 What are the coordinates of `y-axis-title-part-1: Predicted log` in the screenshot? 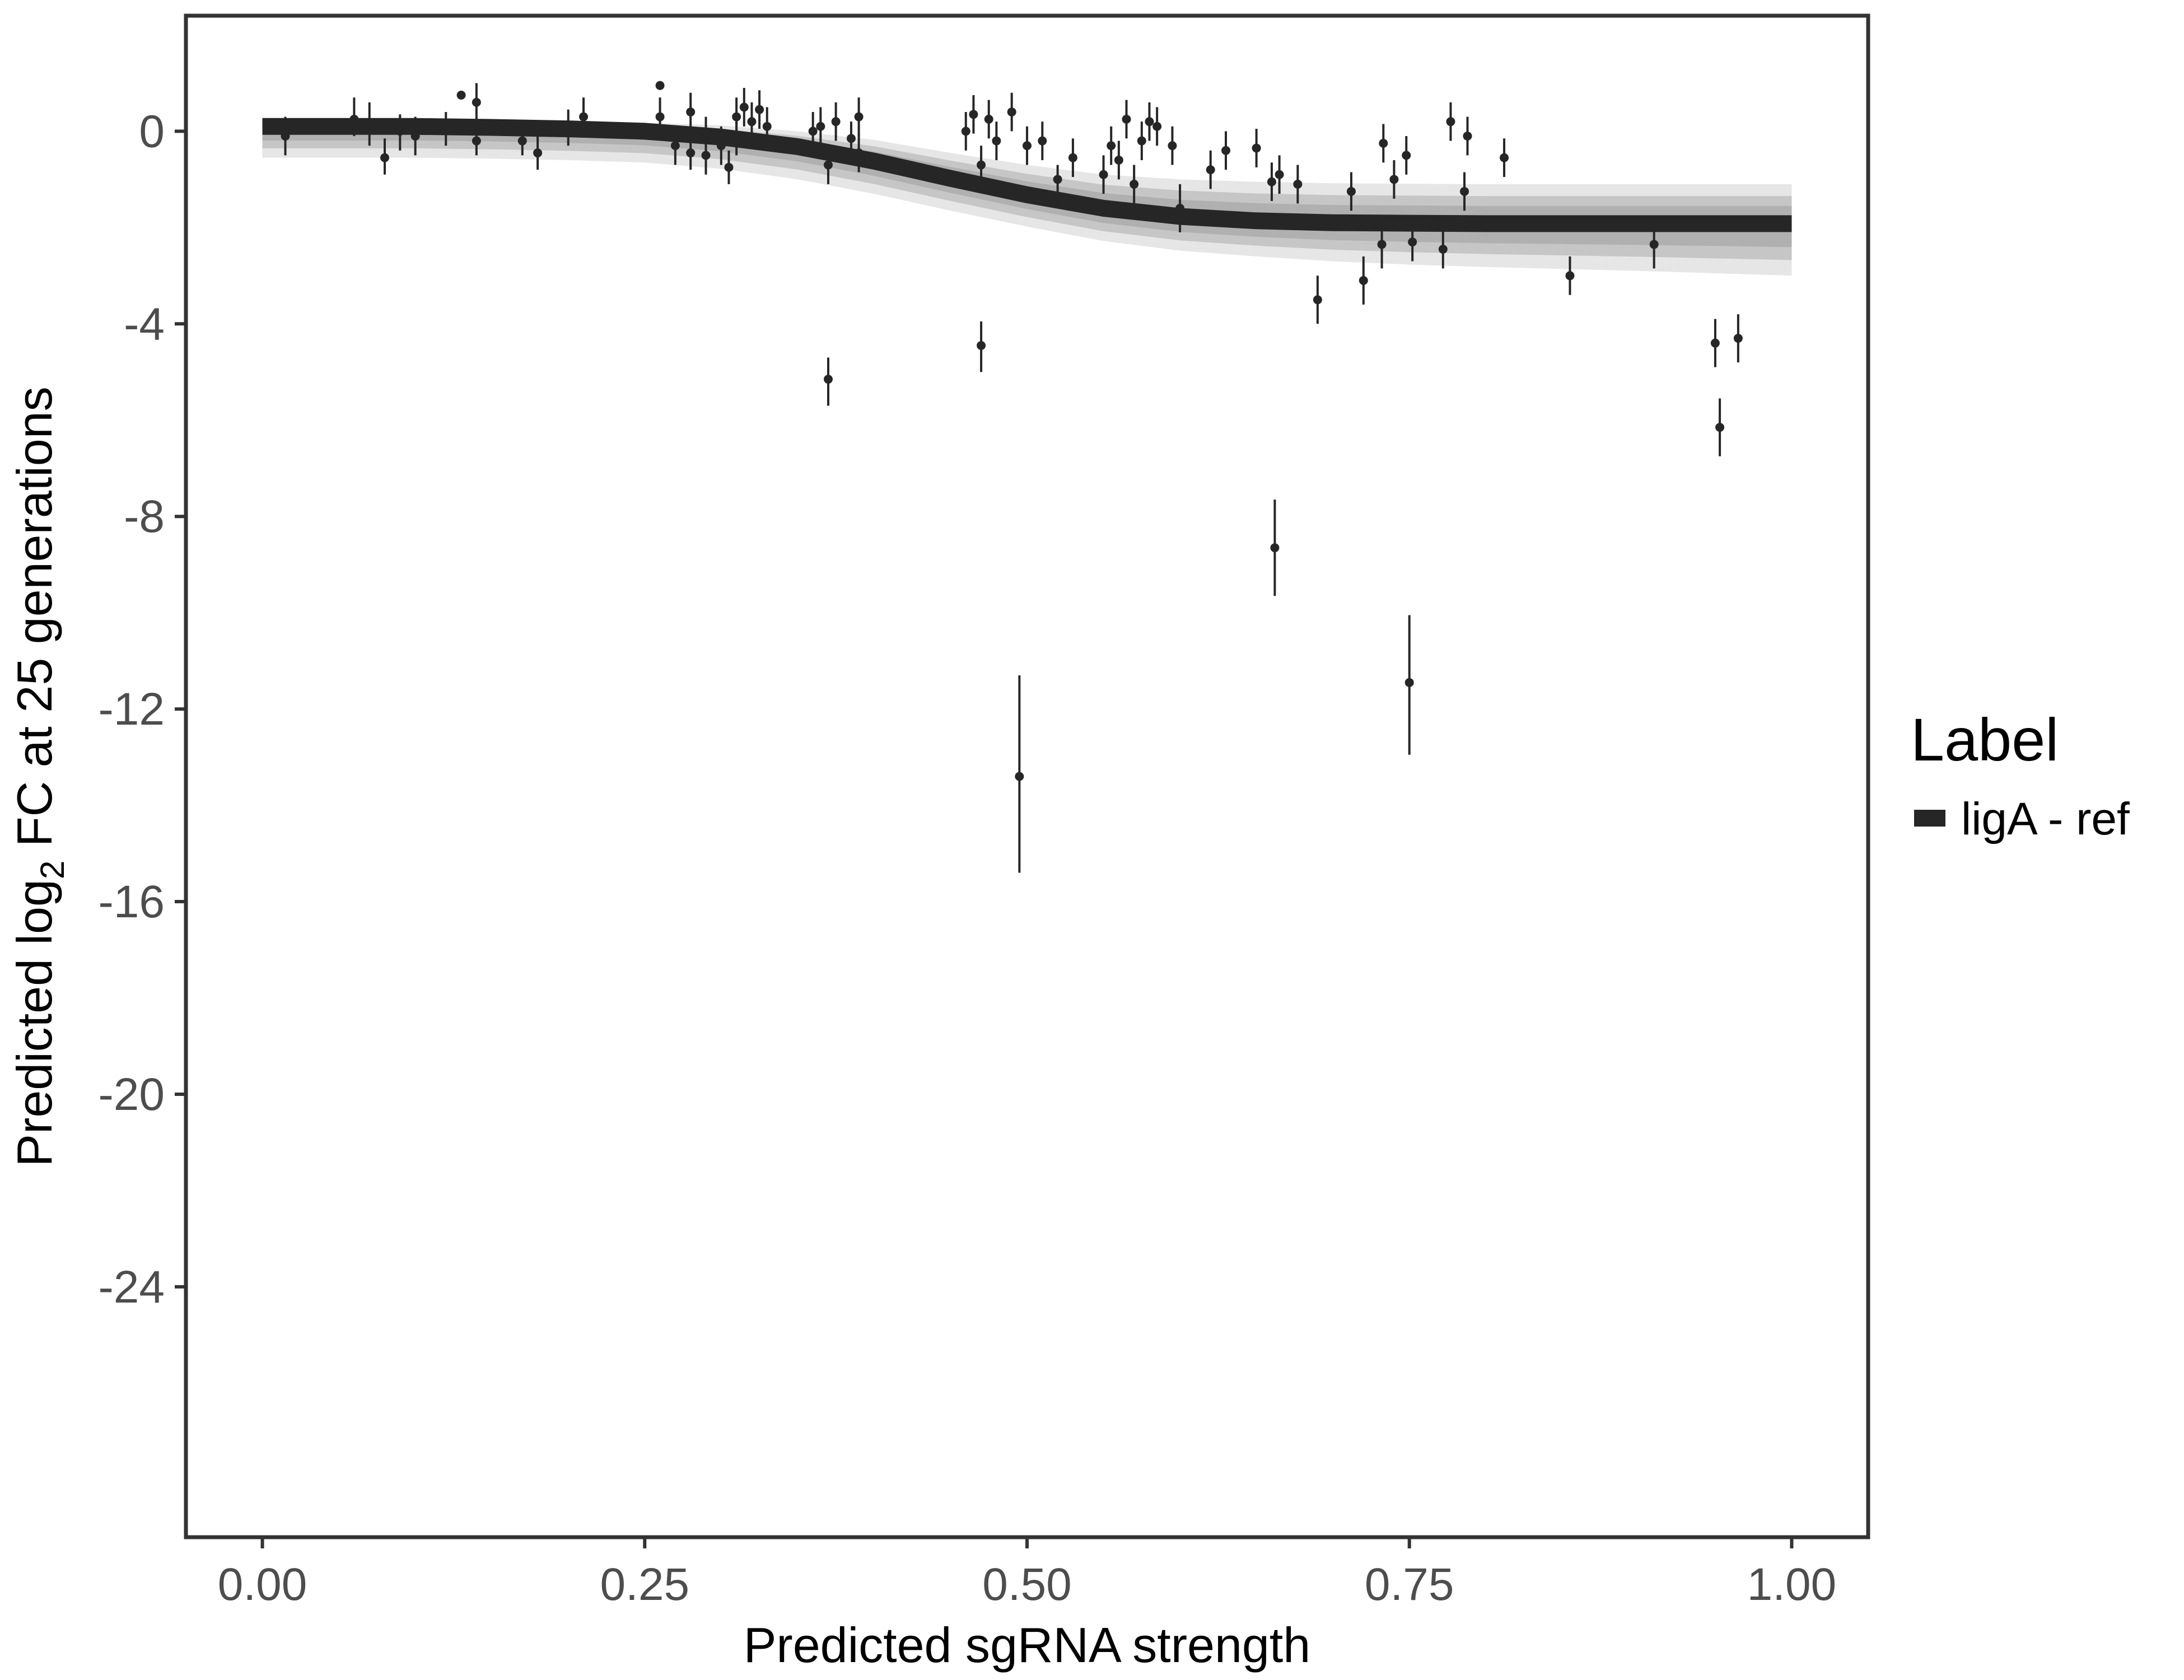 It's located at (35, 1023).